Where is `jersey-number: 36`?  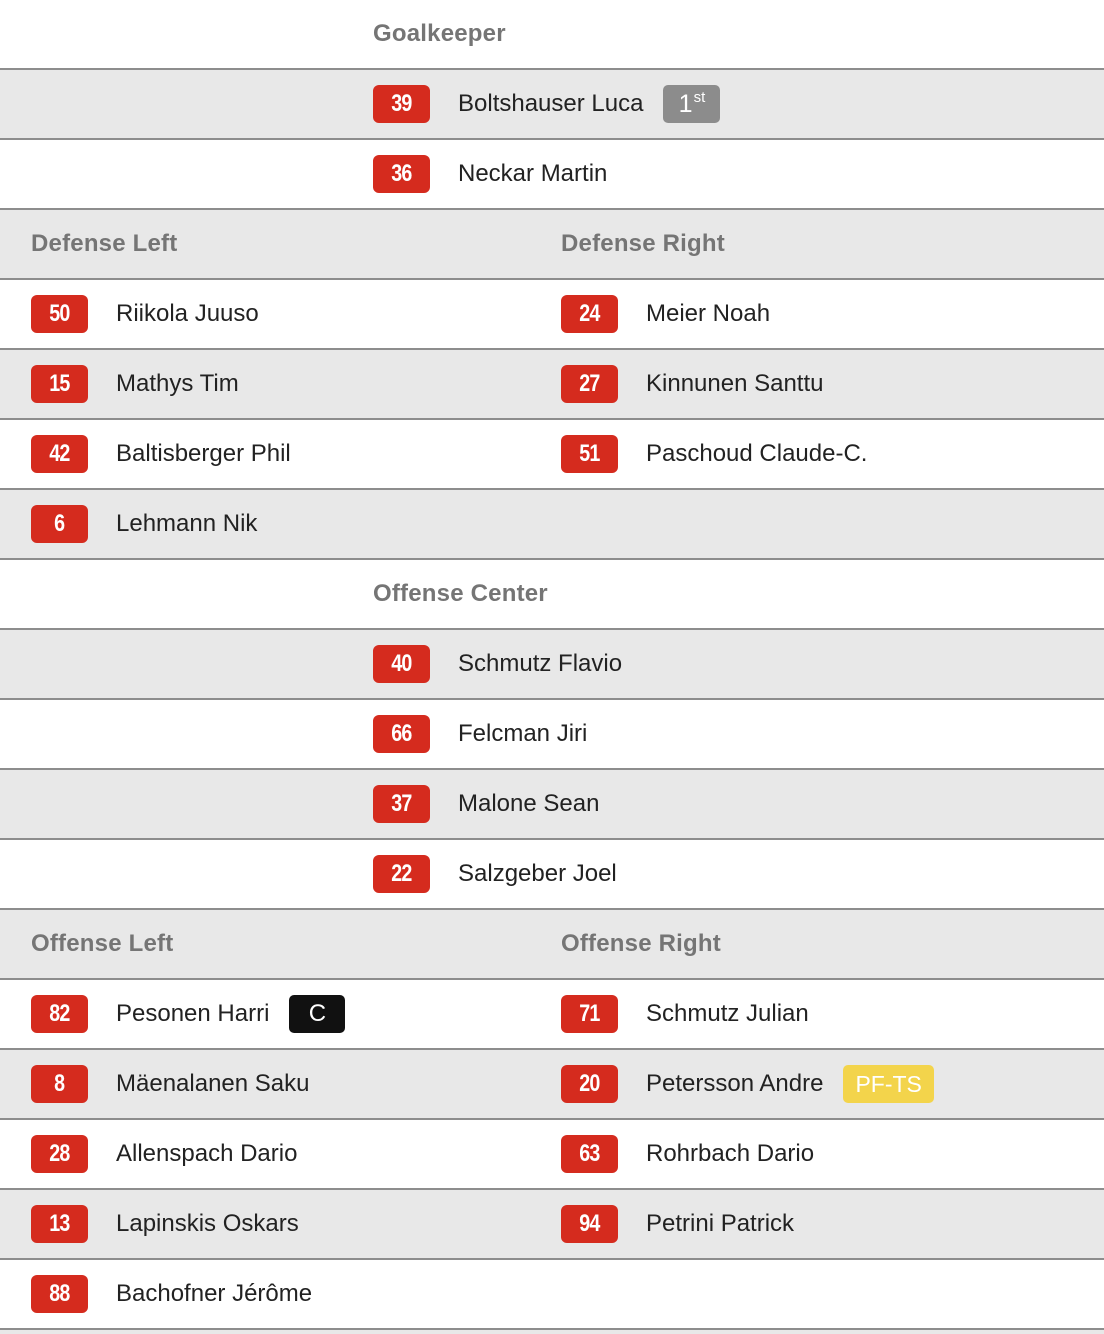
jersey-number: 36 is located at coordinates (401, 173).